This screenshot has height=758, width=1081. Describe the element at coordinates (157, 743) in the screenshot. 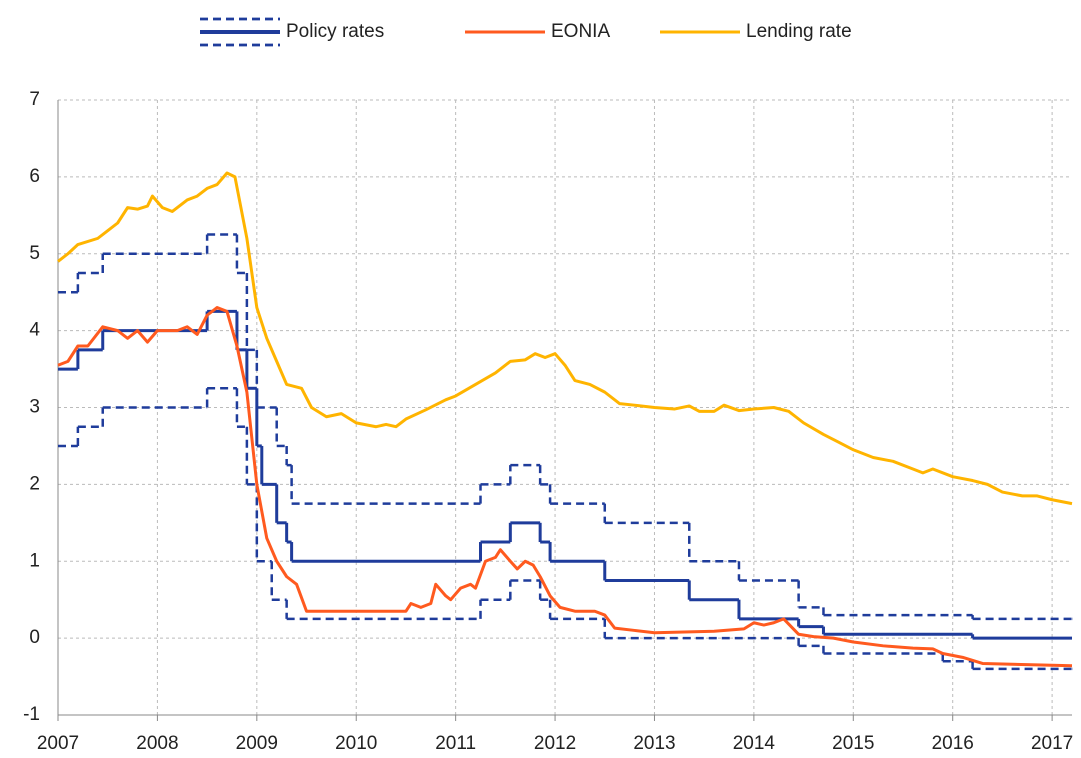

I see `x-tick-label: 2008` at that location.